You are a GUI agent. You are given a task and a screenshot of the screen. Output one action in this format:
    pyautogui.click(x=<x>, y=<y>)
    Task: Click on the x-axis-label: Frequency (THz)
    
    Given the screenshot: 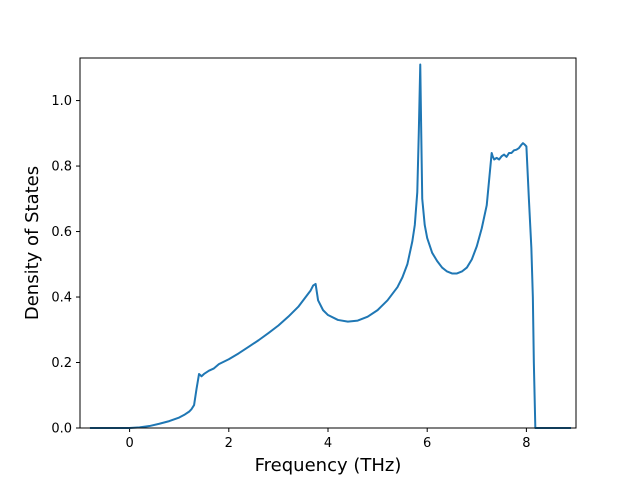 What is the action you would take?
    pyautogui.click(x=328, y=465)
    